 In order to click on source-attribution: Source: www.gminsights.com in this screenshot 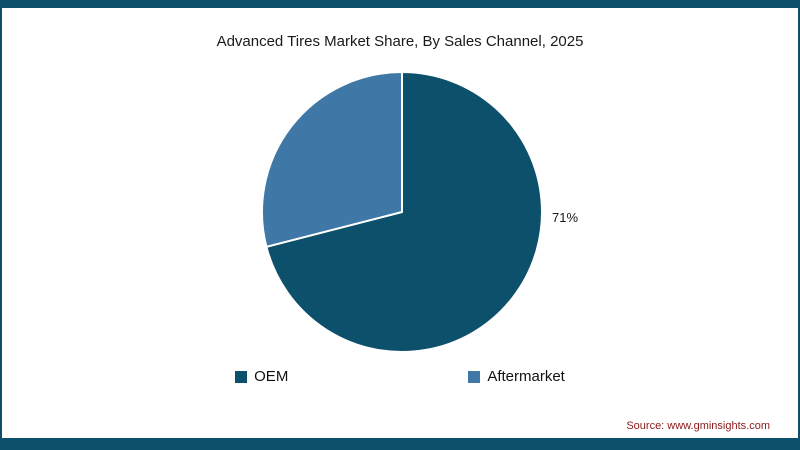, I will do `click(698, 426)`.